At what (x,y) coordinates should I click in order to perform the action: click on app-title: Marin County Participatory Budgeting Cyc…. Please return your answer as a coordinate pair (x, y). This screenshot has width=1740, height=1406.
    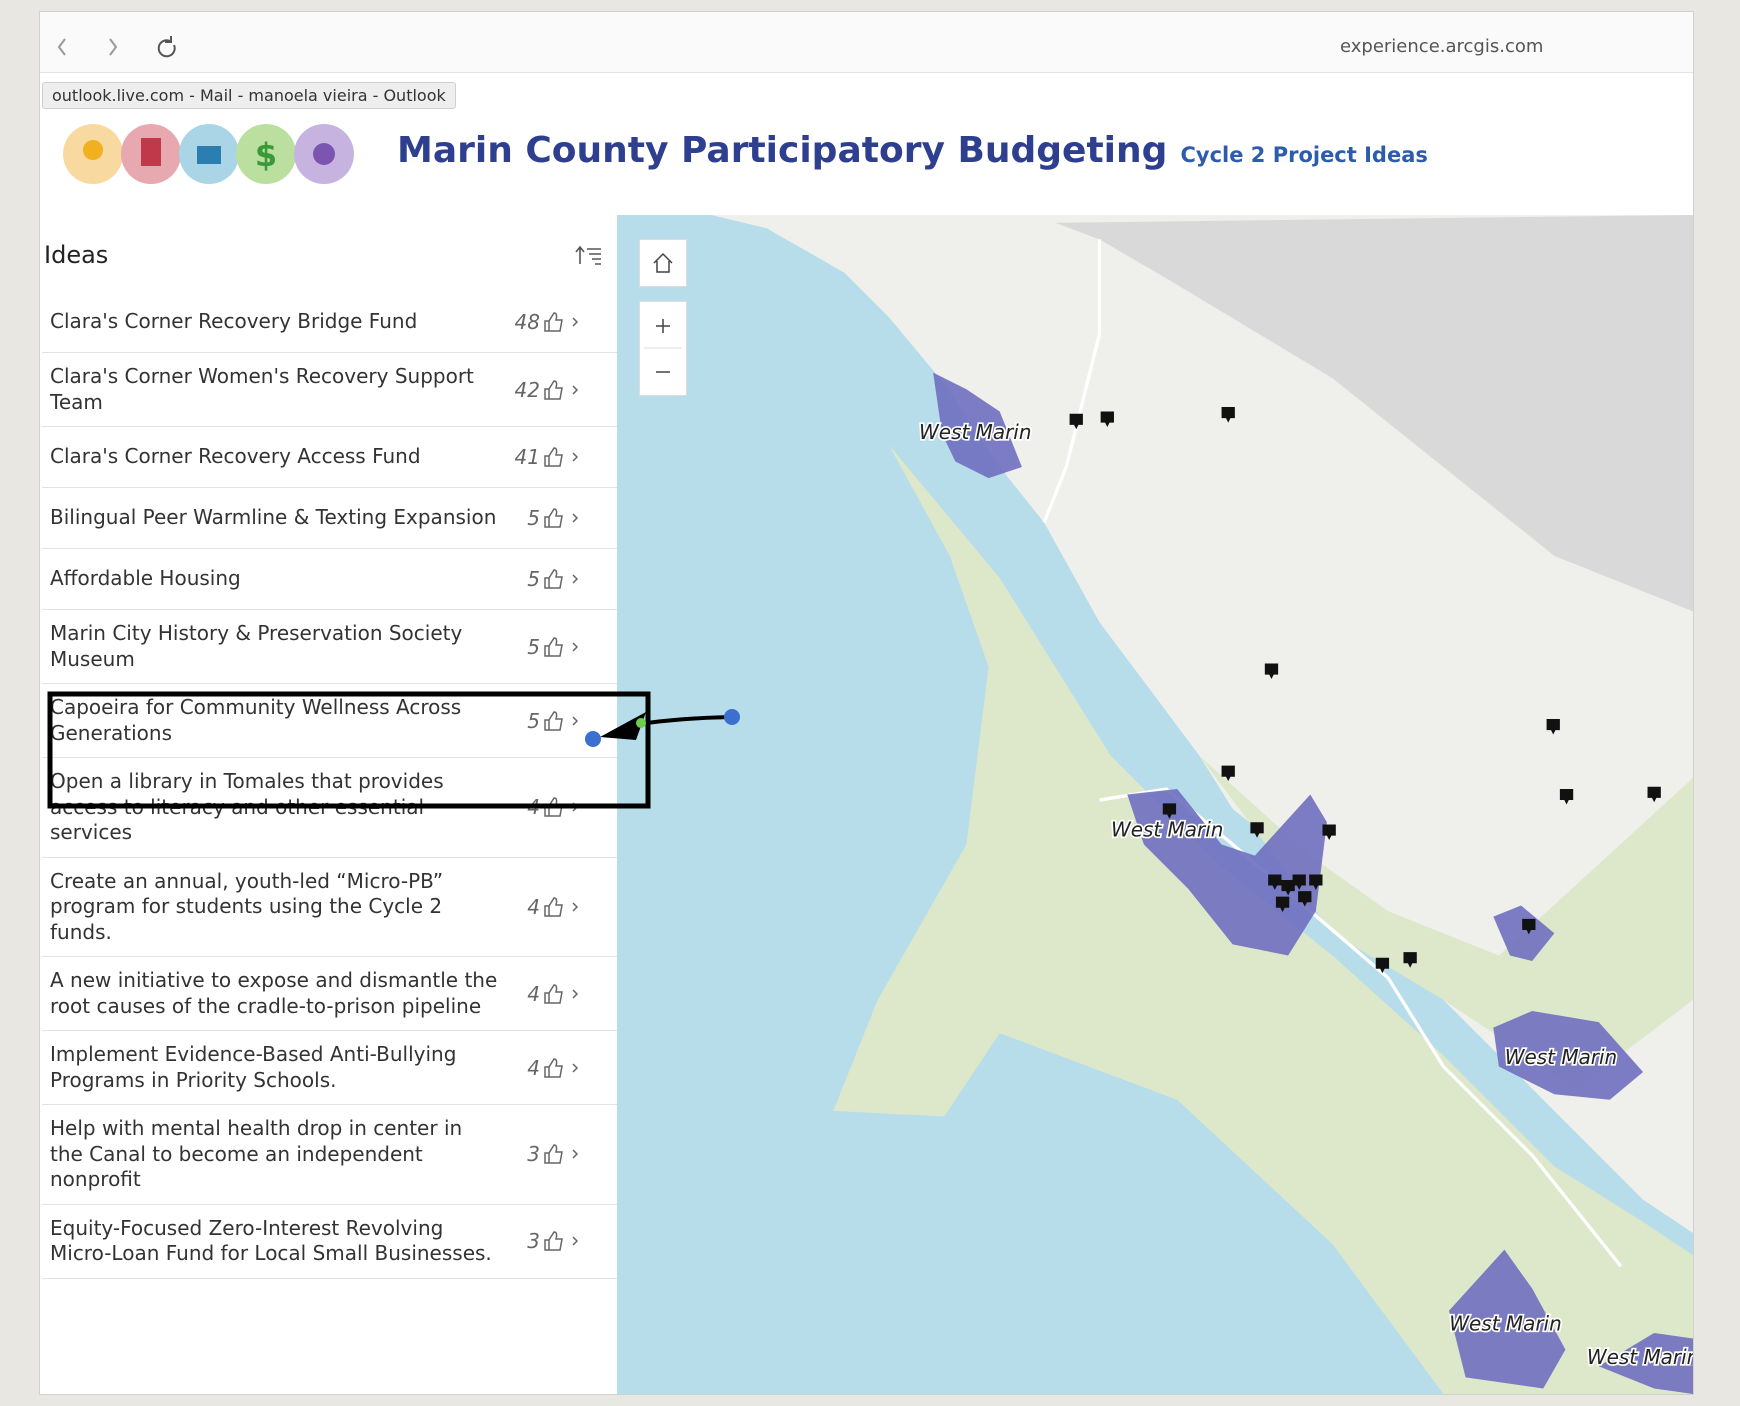
    Looking at the image, I should click on (912, 150).